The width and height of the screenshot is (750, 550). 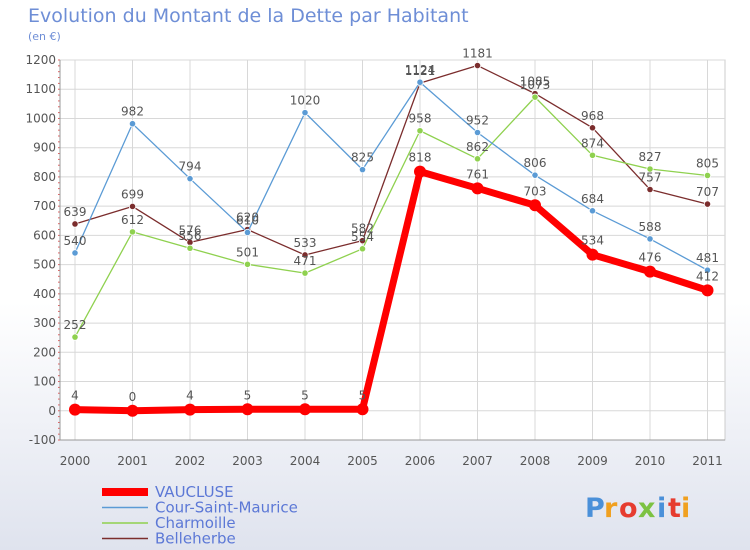 What do you see at coordinates (305, 395) in the screenshot?
I see `data-label: 5` at bounding box center [305, 395].